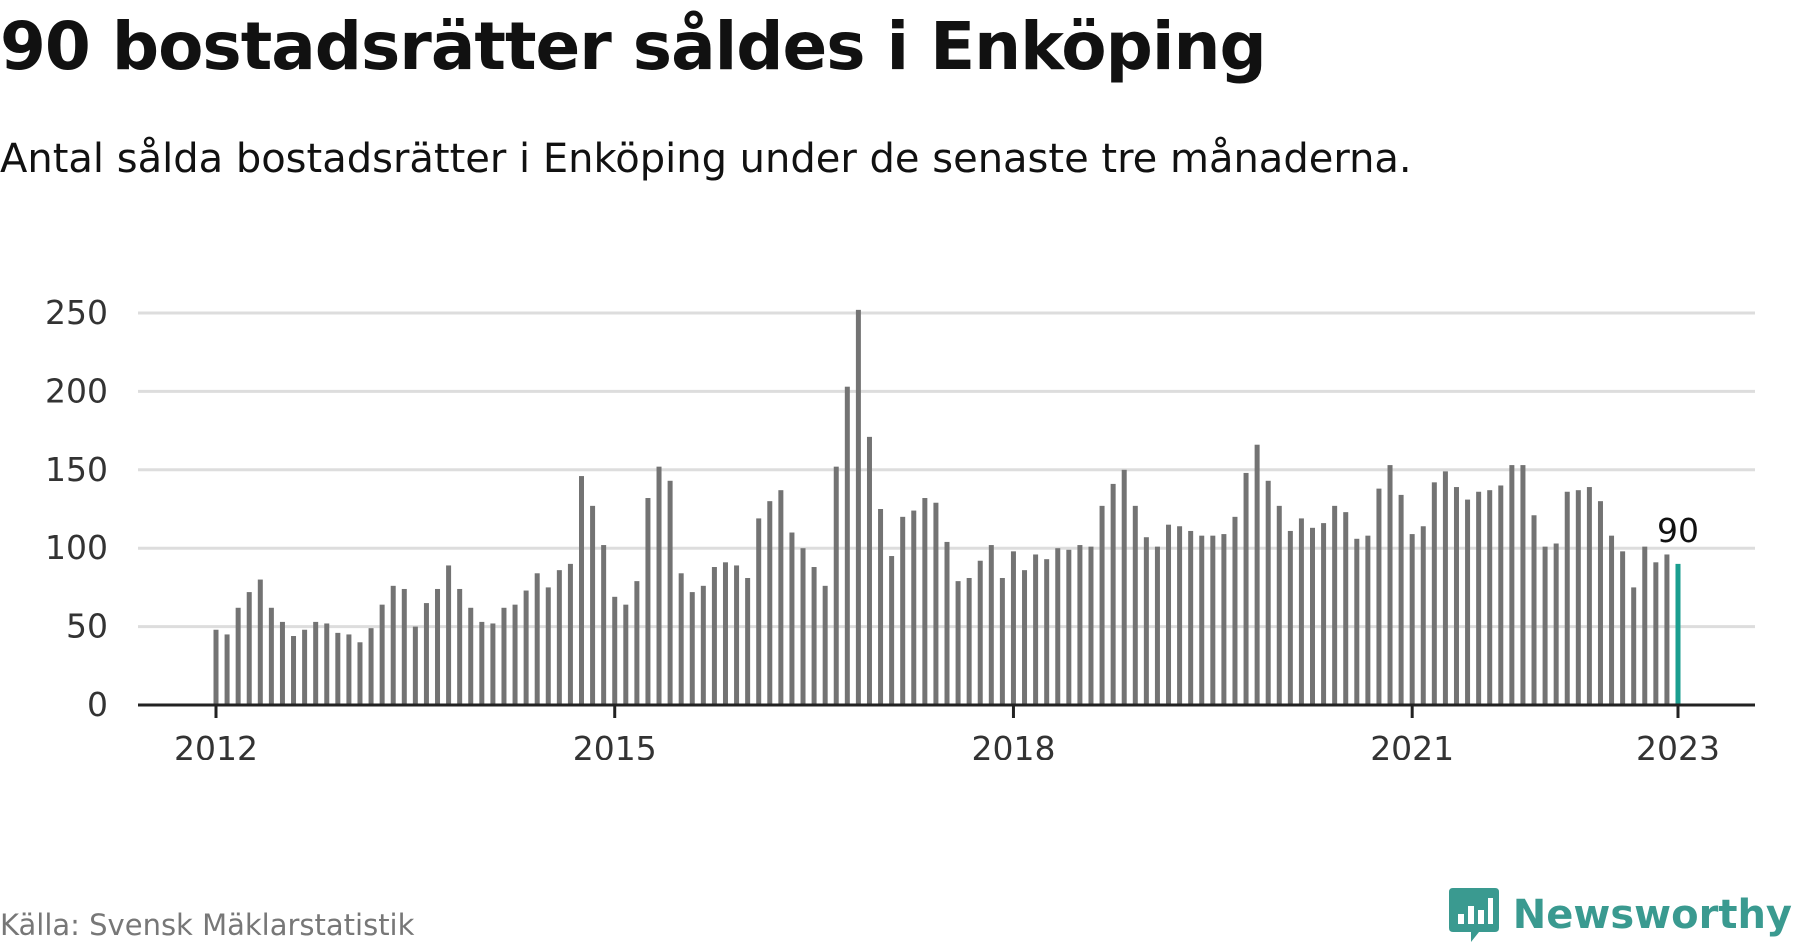  I want to click on x-tick-label: 2023, so click(1678, 744).